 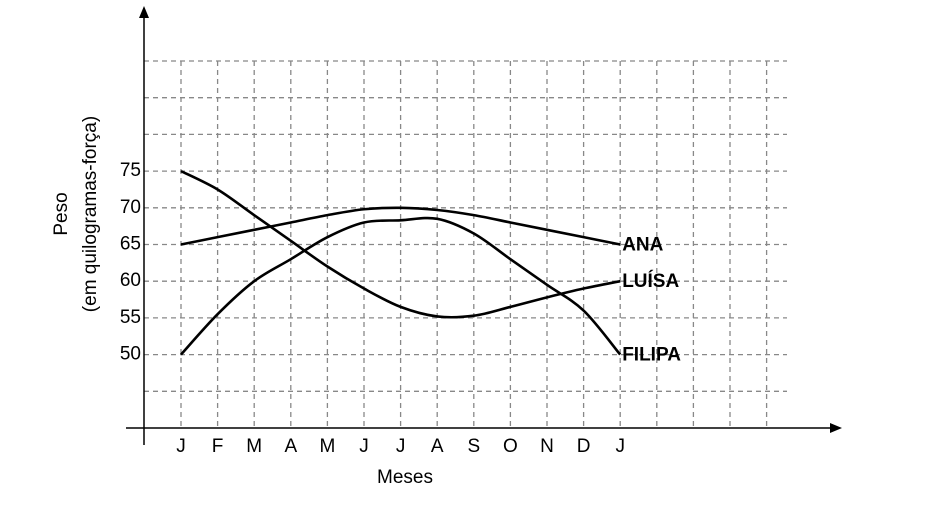 I want to click on y-axis-label: Peso, so click(x=61, y=213).